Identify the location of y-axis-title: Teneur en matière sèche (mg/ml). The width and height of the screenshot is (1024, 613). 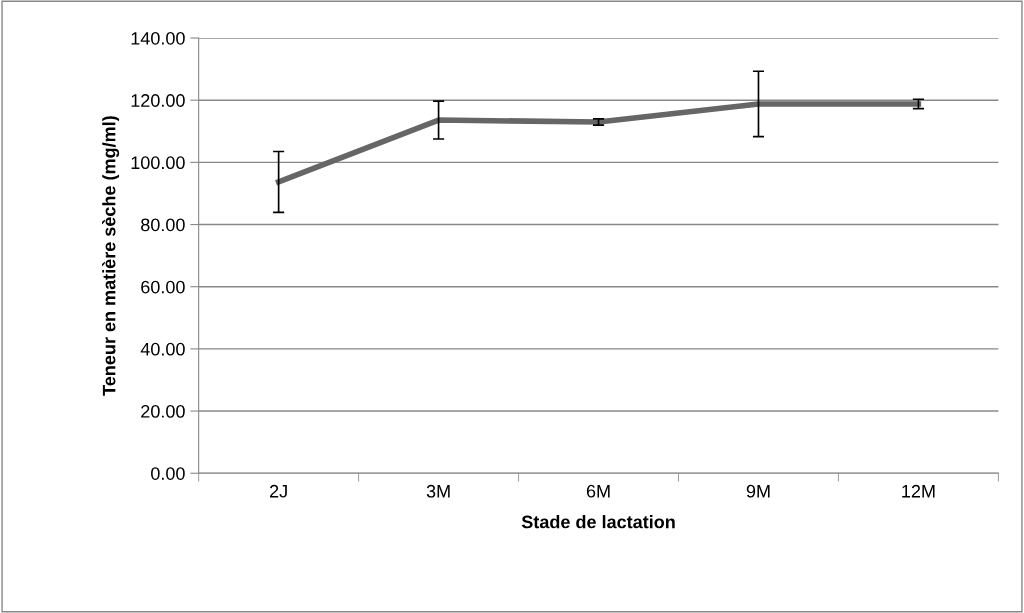
(111, 256).